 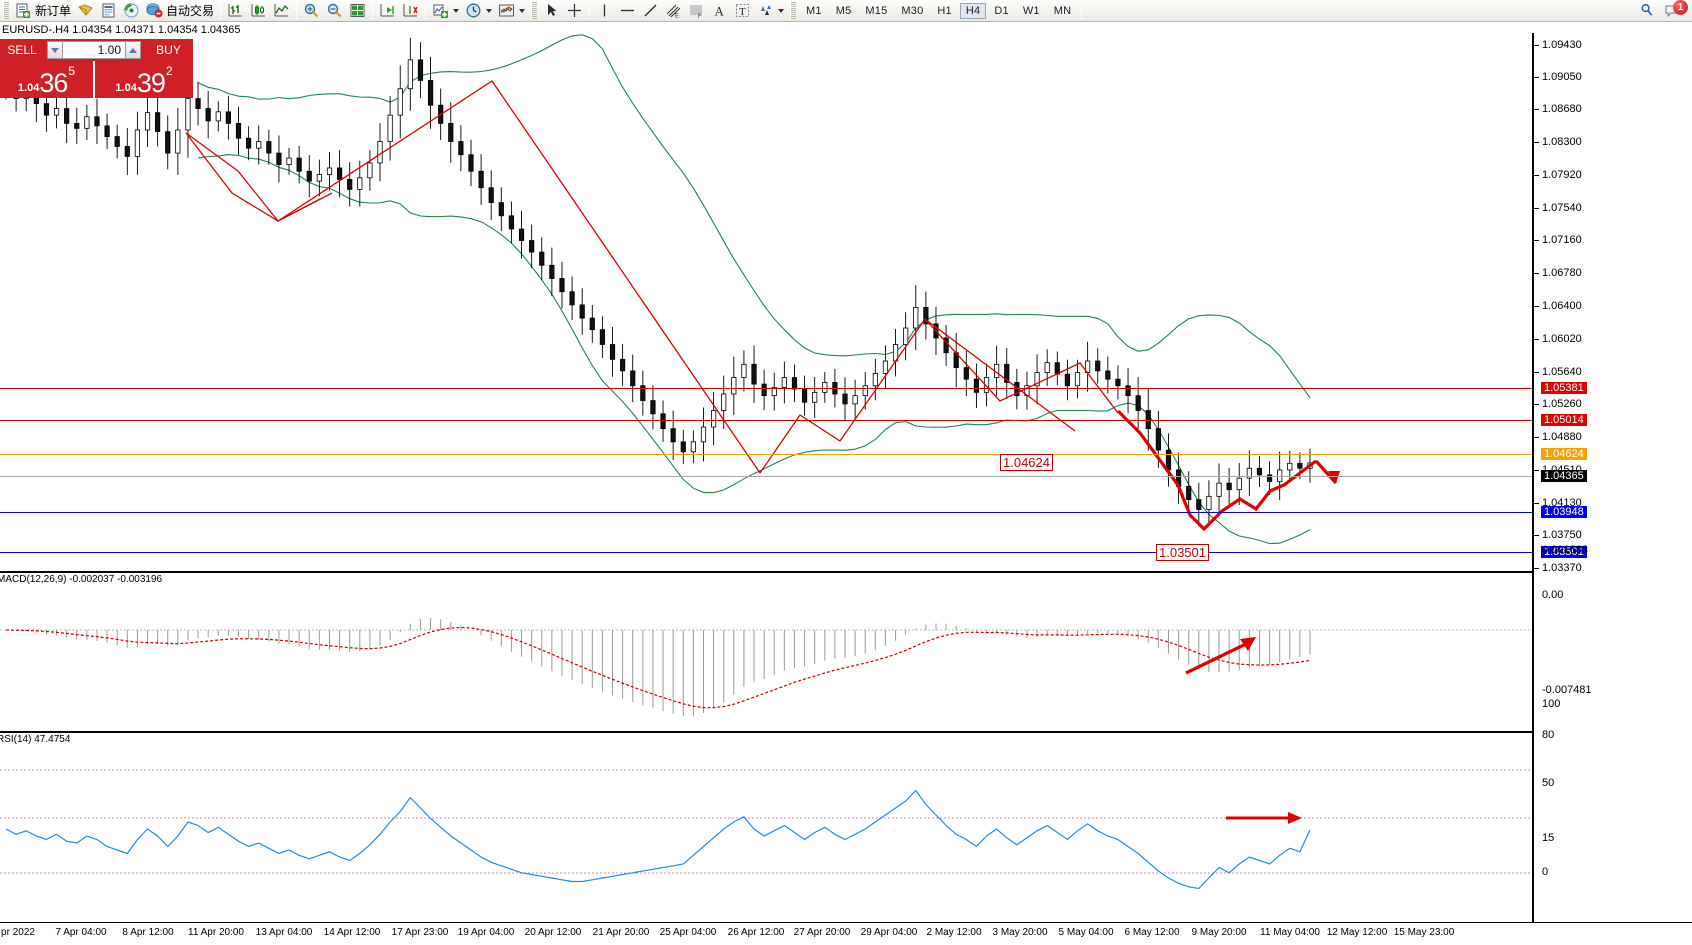 What do you see at coordinates (81, 579) in the screenshot?
I see `macd-label: MACD(12,26,9) -0.002037 -0.003196` at bounding box center [81, 579].